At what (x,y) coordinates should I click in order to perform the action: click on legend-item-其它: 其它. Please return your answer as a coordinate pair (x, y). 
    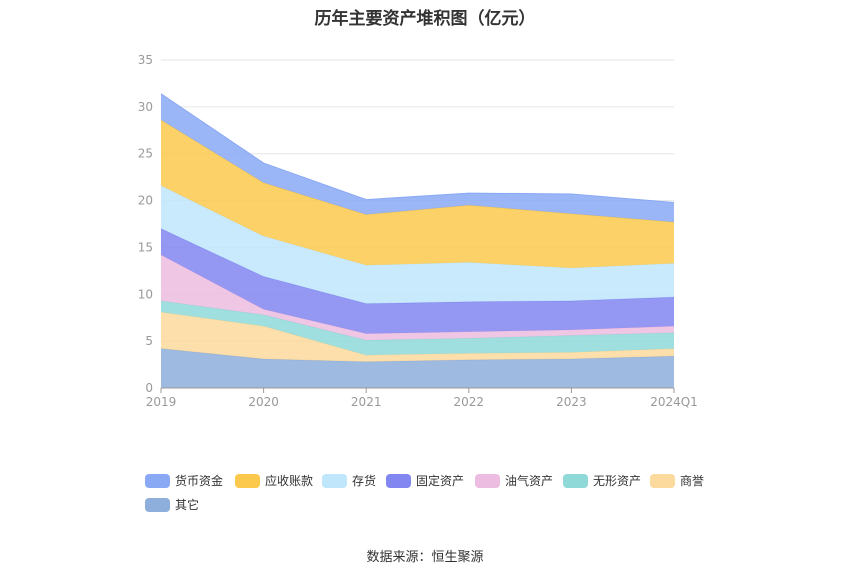
    Looking at the image, I should click on (172, 504).